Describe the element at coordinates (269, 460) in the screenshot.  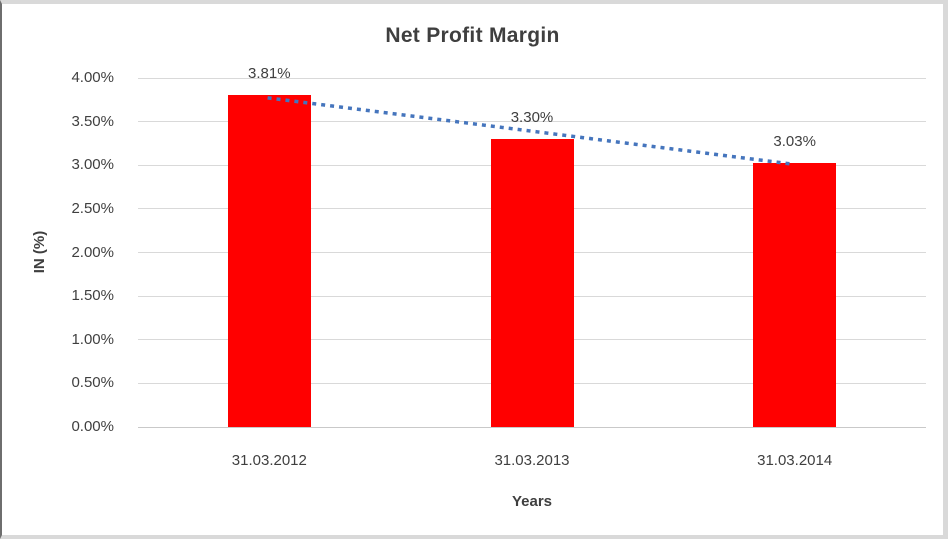
I see `x-tick-label: 31.03.2012` at that location.